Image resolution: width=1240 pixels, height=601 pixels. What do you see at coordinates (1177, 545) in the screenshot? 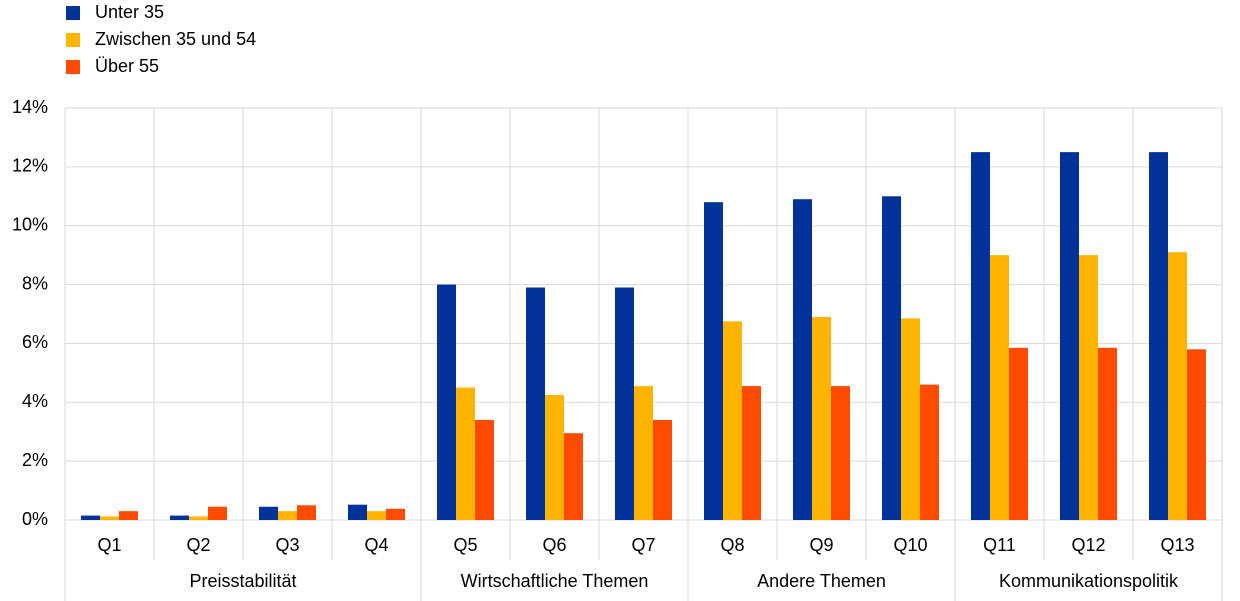
I see `x-tick-label: Q13` at bounding box center [1177, 545].